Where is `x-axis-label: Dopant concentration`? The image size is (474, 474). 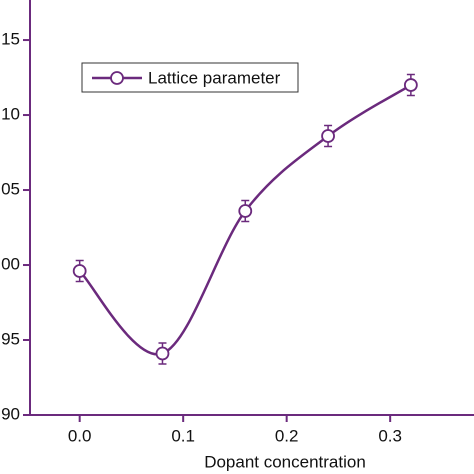
x-axis-label: Dopant concentration is located at coordinates (285, 461).